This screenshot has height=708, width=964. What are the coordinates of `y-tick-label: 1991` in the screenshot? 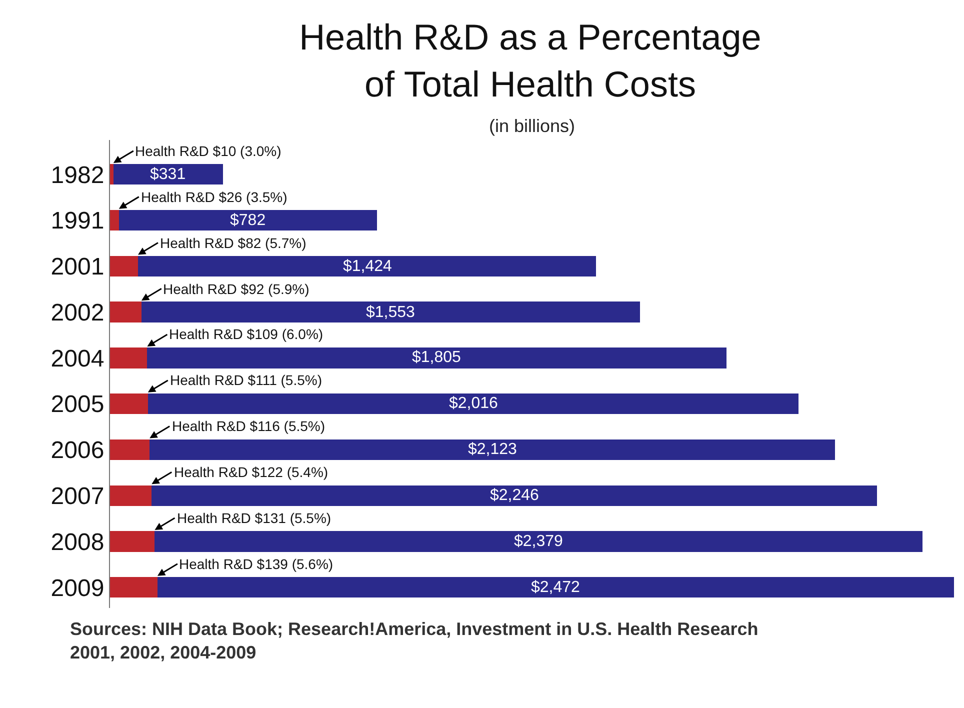 It's located at (77, 221).